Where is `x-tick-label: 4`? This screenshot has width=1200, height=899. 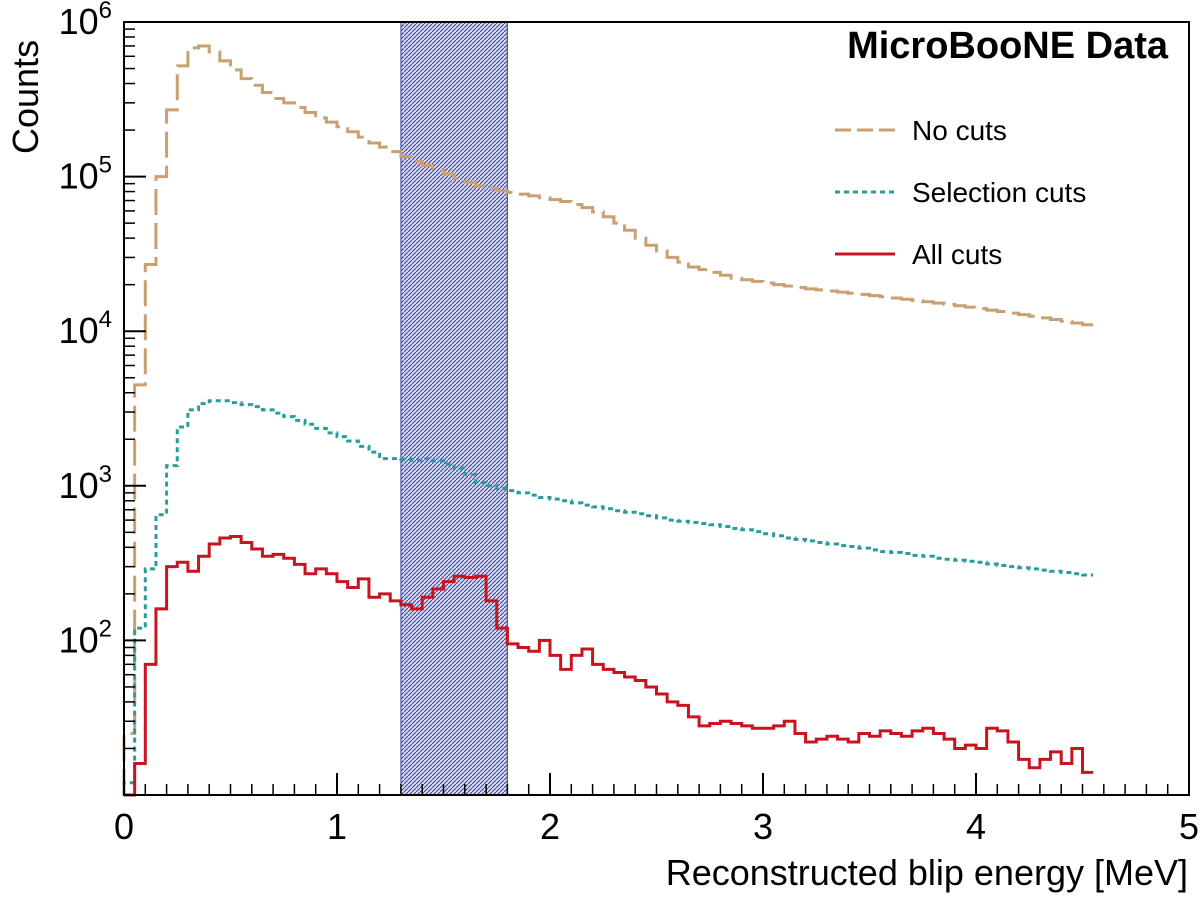 x-tick-label: 4 is located at coordinates (976, 826).